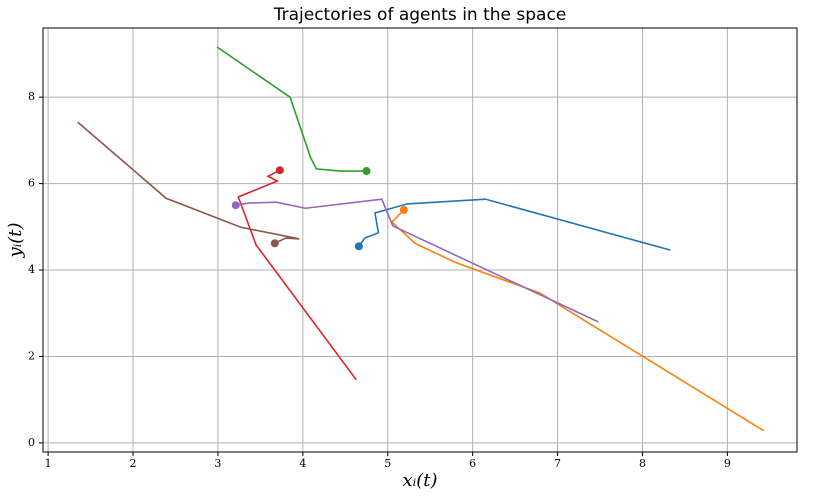 The height and width of the screenshot is (498, 830). Describe the element at coordinates (31, 96) in the screenshot. I see `y-tick-label: 8` at that location.